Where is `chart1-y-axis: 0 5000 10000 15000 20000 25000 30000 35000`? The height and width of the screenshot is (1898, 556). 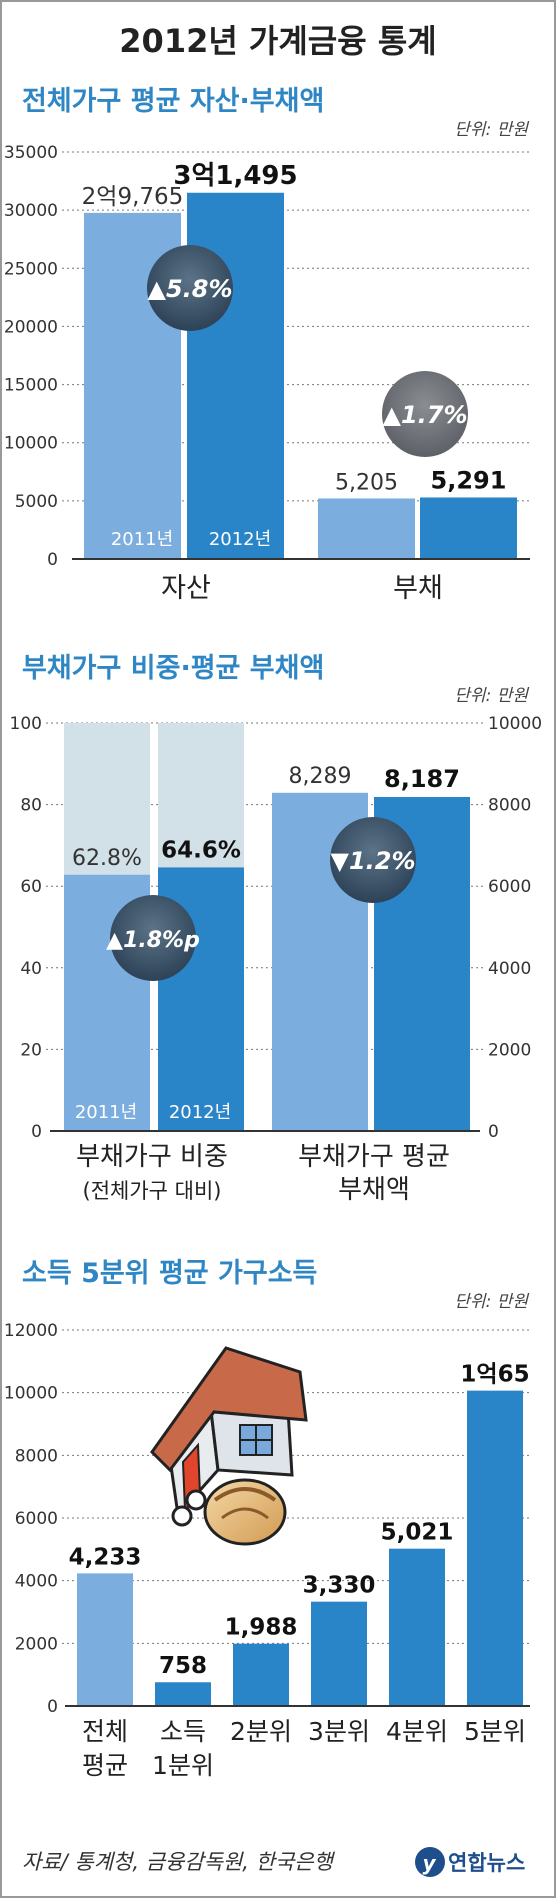
chart1-y-axis: 0 5000 10000 15000 20000 25000 30000 35000 is located at coordinates (31, 356).